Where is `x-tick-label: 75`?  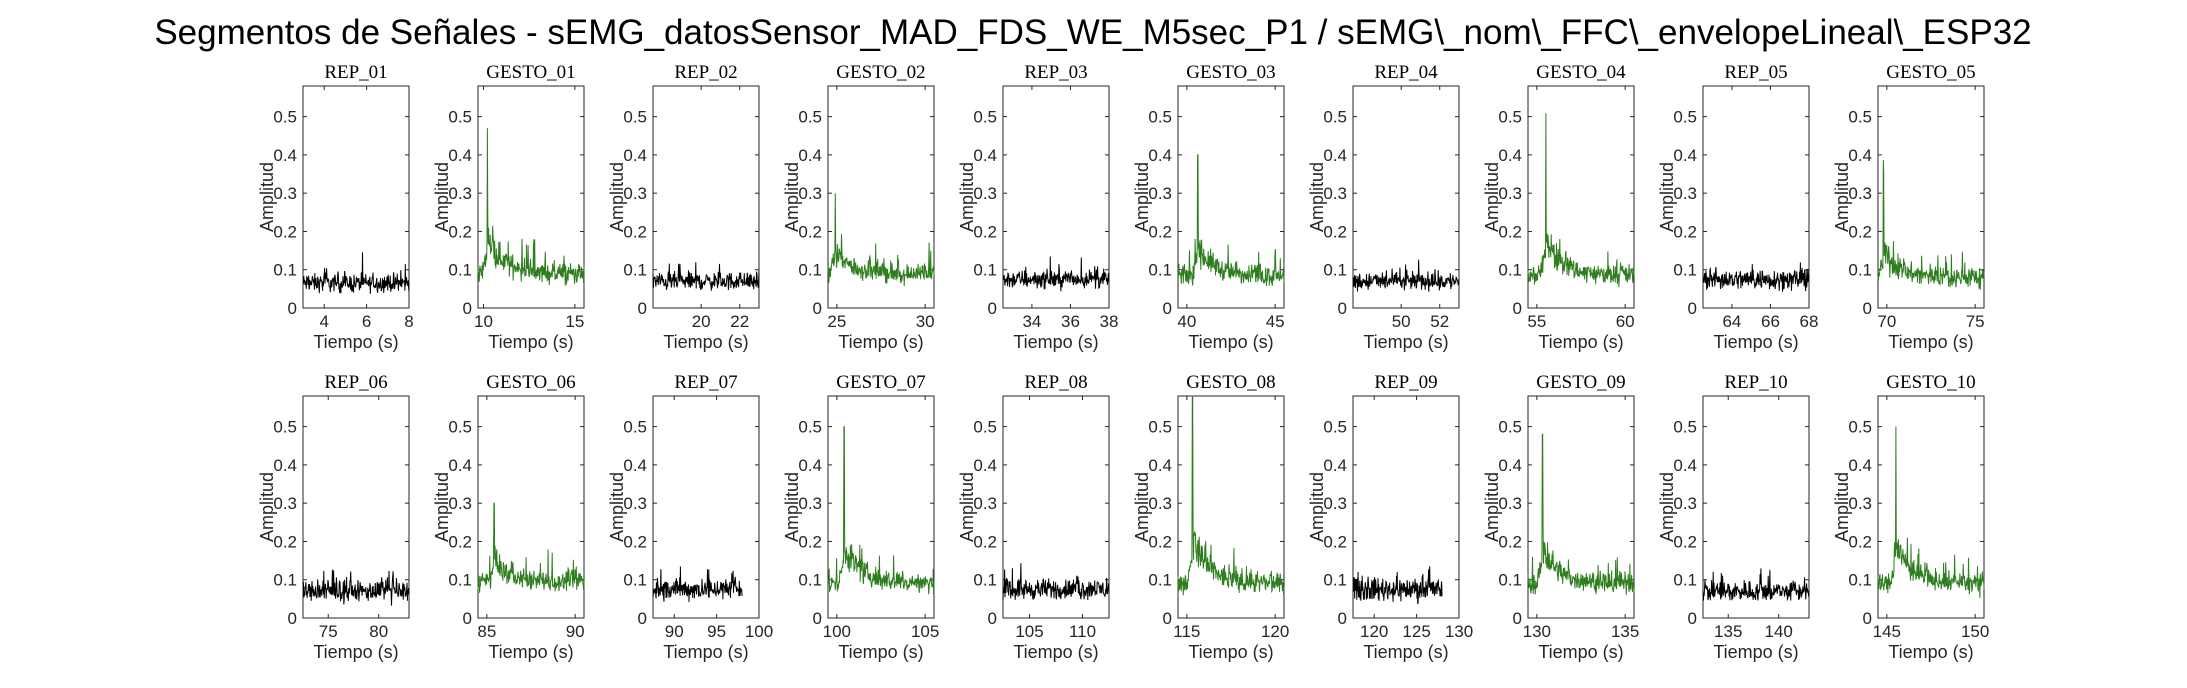 x-tick-label: 75 is located at coordinates (1975, 321).